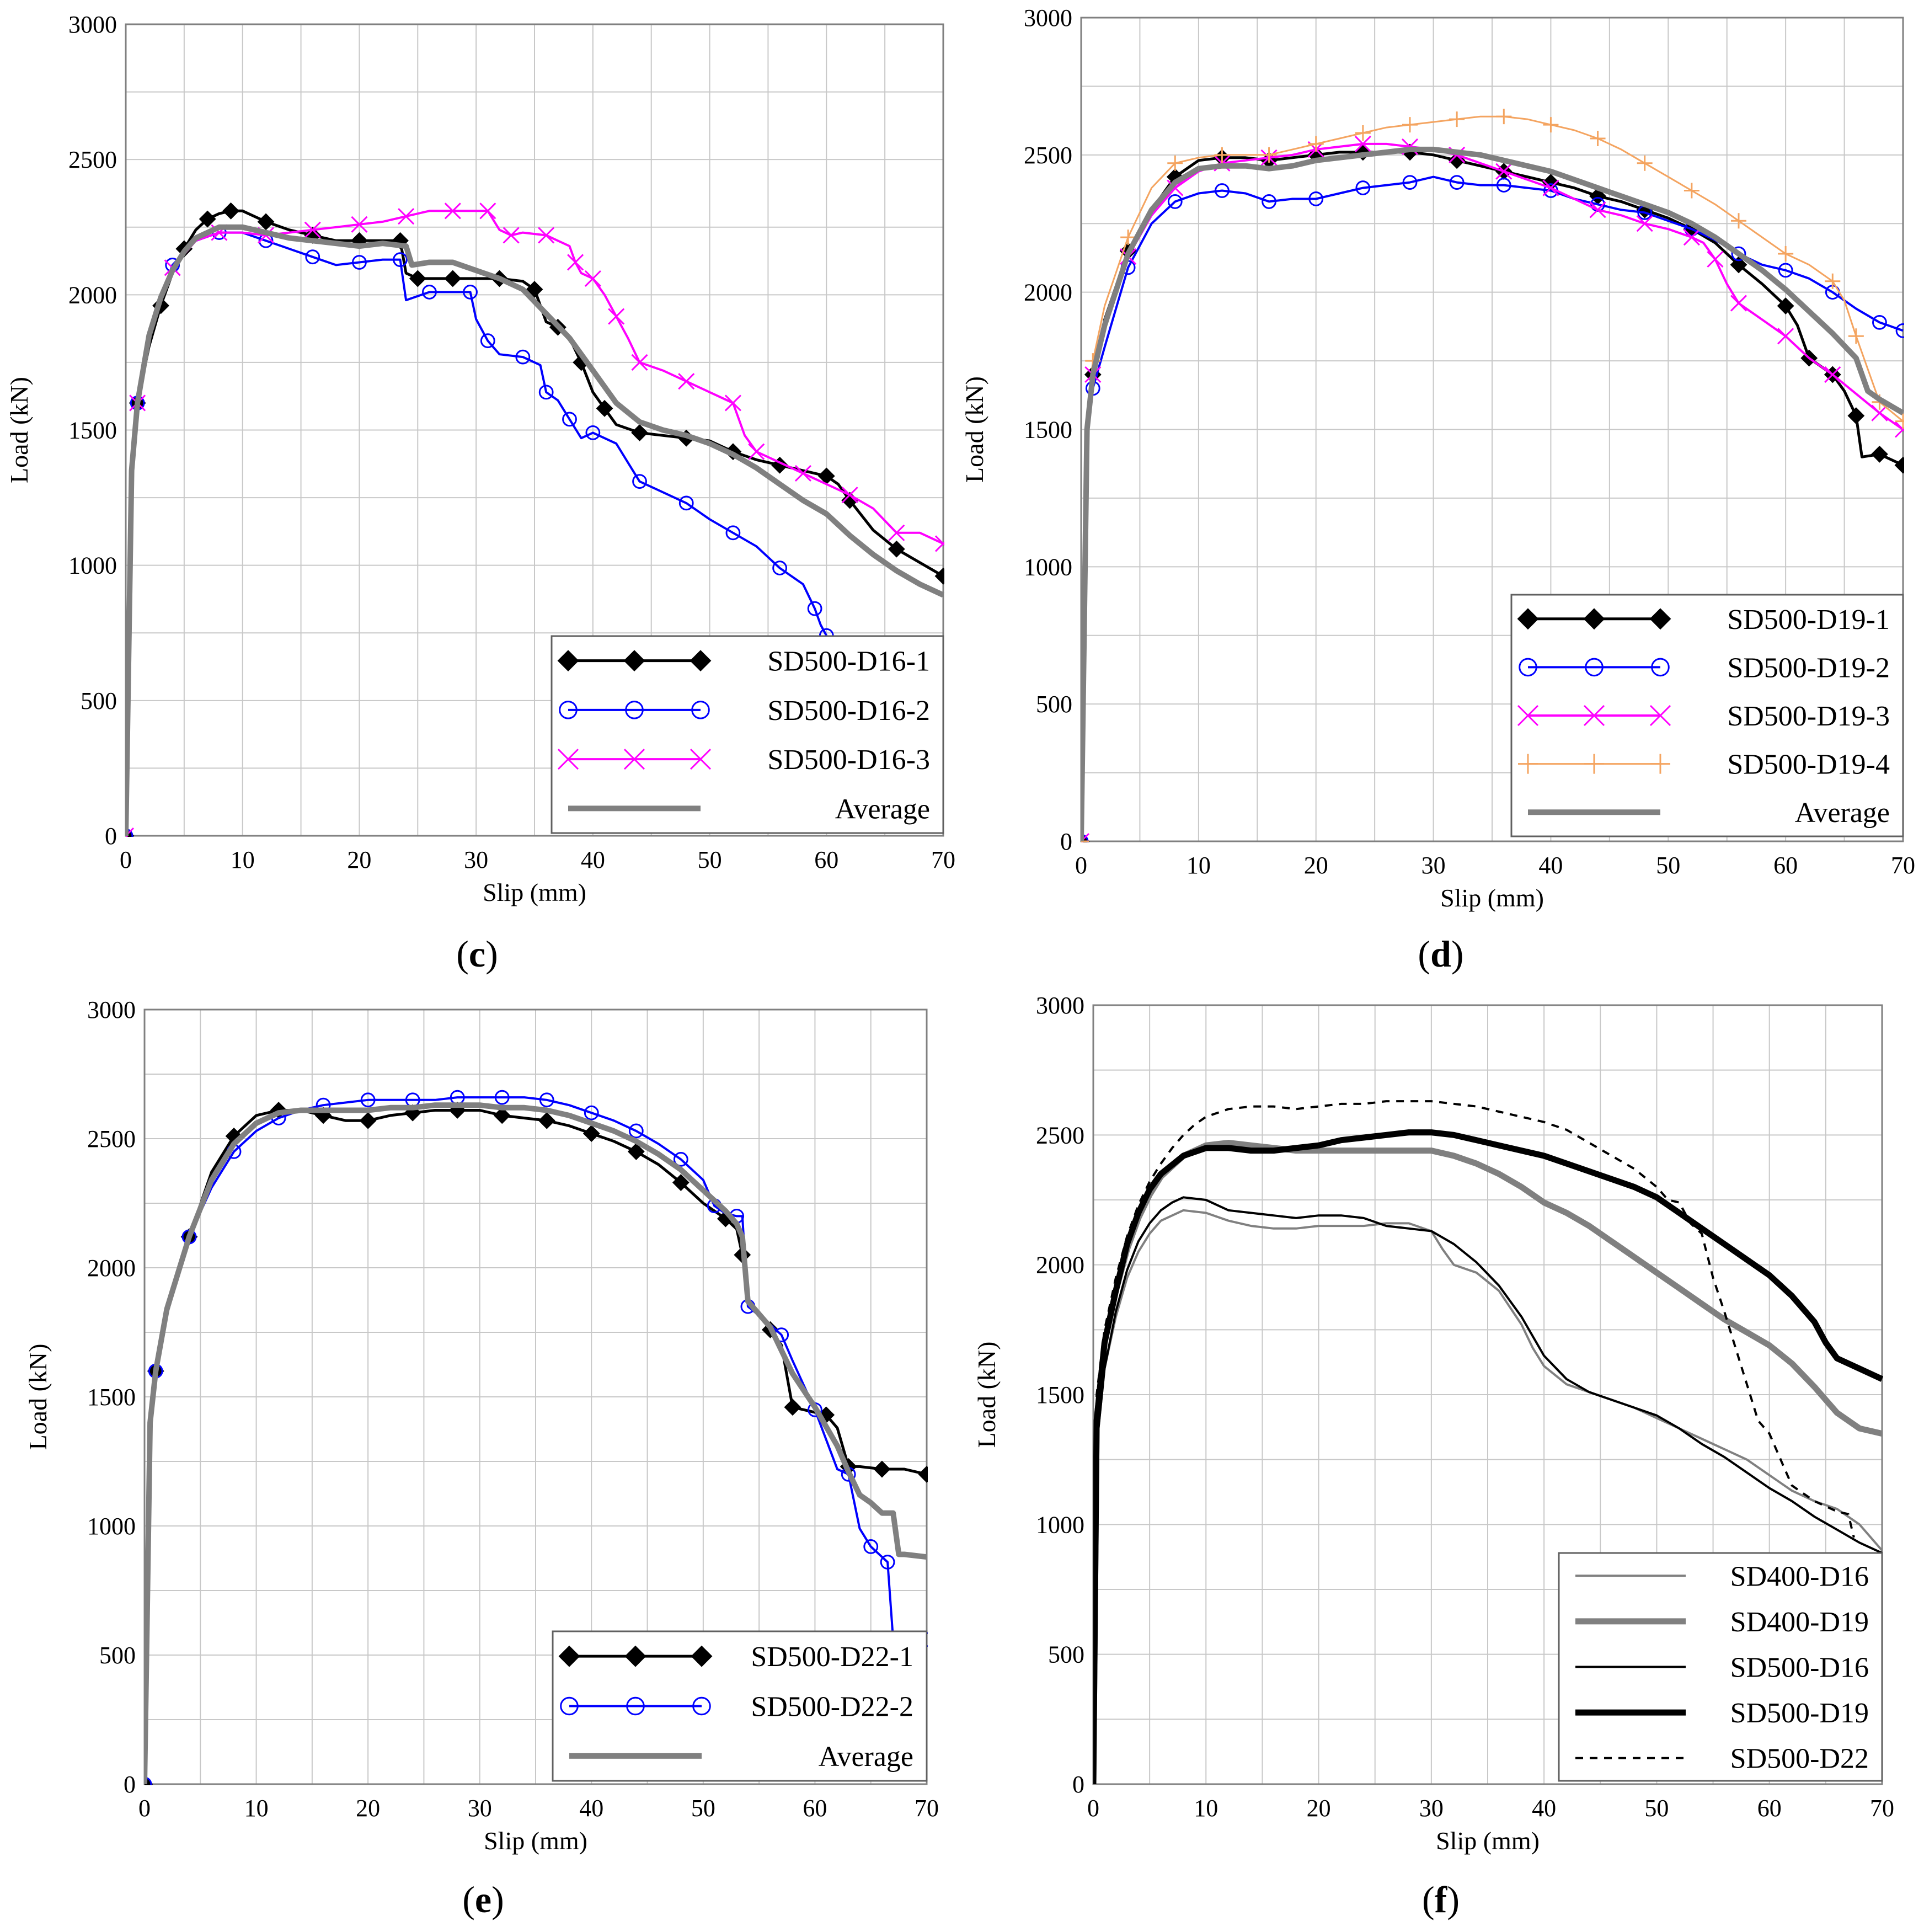 This screenshot has height=1932, width=1924. What do you see at coordinates (1060, 1005) in the screenshot?
I see `y-tick-label: 3000` at bounding box center [1060, 1005].